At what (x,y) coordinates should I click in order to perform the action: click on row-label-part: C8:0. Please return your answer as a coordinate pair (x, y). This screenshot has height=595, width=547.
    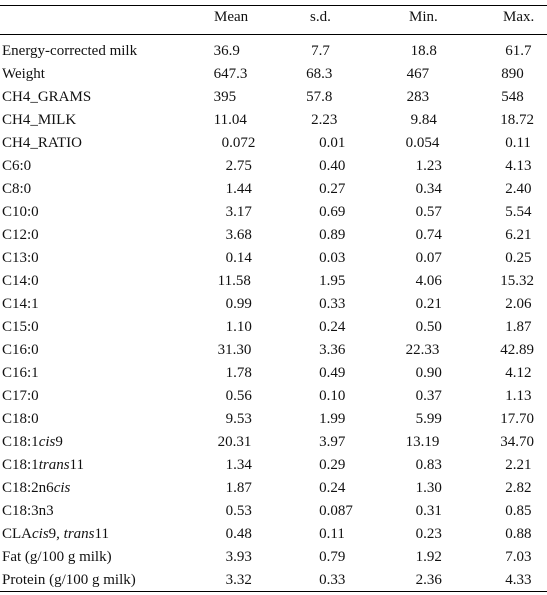
    Looking at the image, I should click on (17, 189).